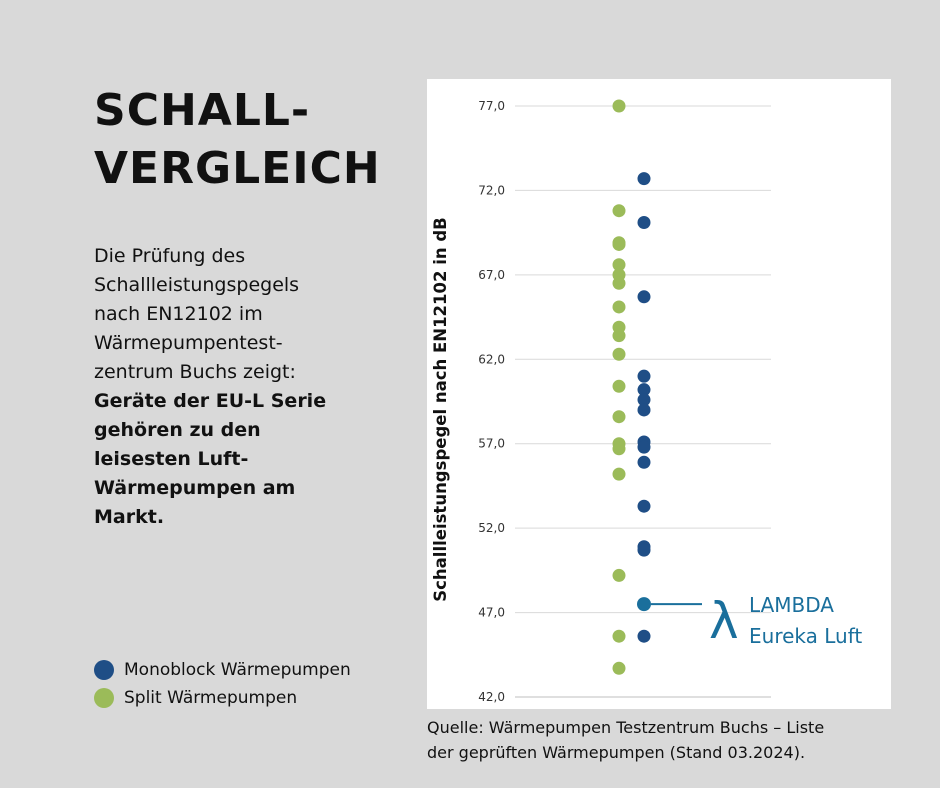  Describe the element at coordinates (188, 343) in the screenshot. I see `description-line: Wärmepumpentest-` at that location.